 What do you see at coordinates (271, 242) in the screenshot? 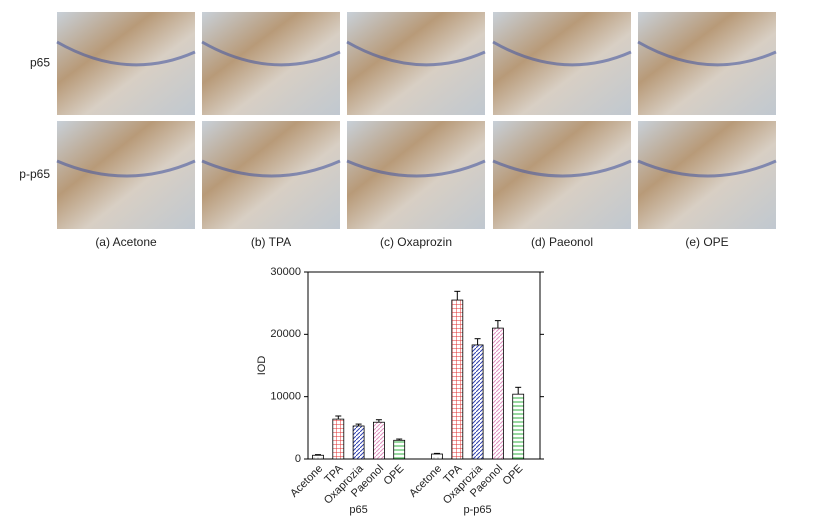
I see `column-label: (b) TPA` at bounding box center [271, 242].